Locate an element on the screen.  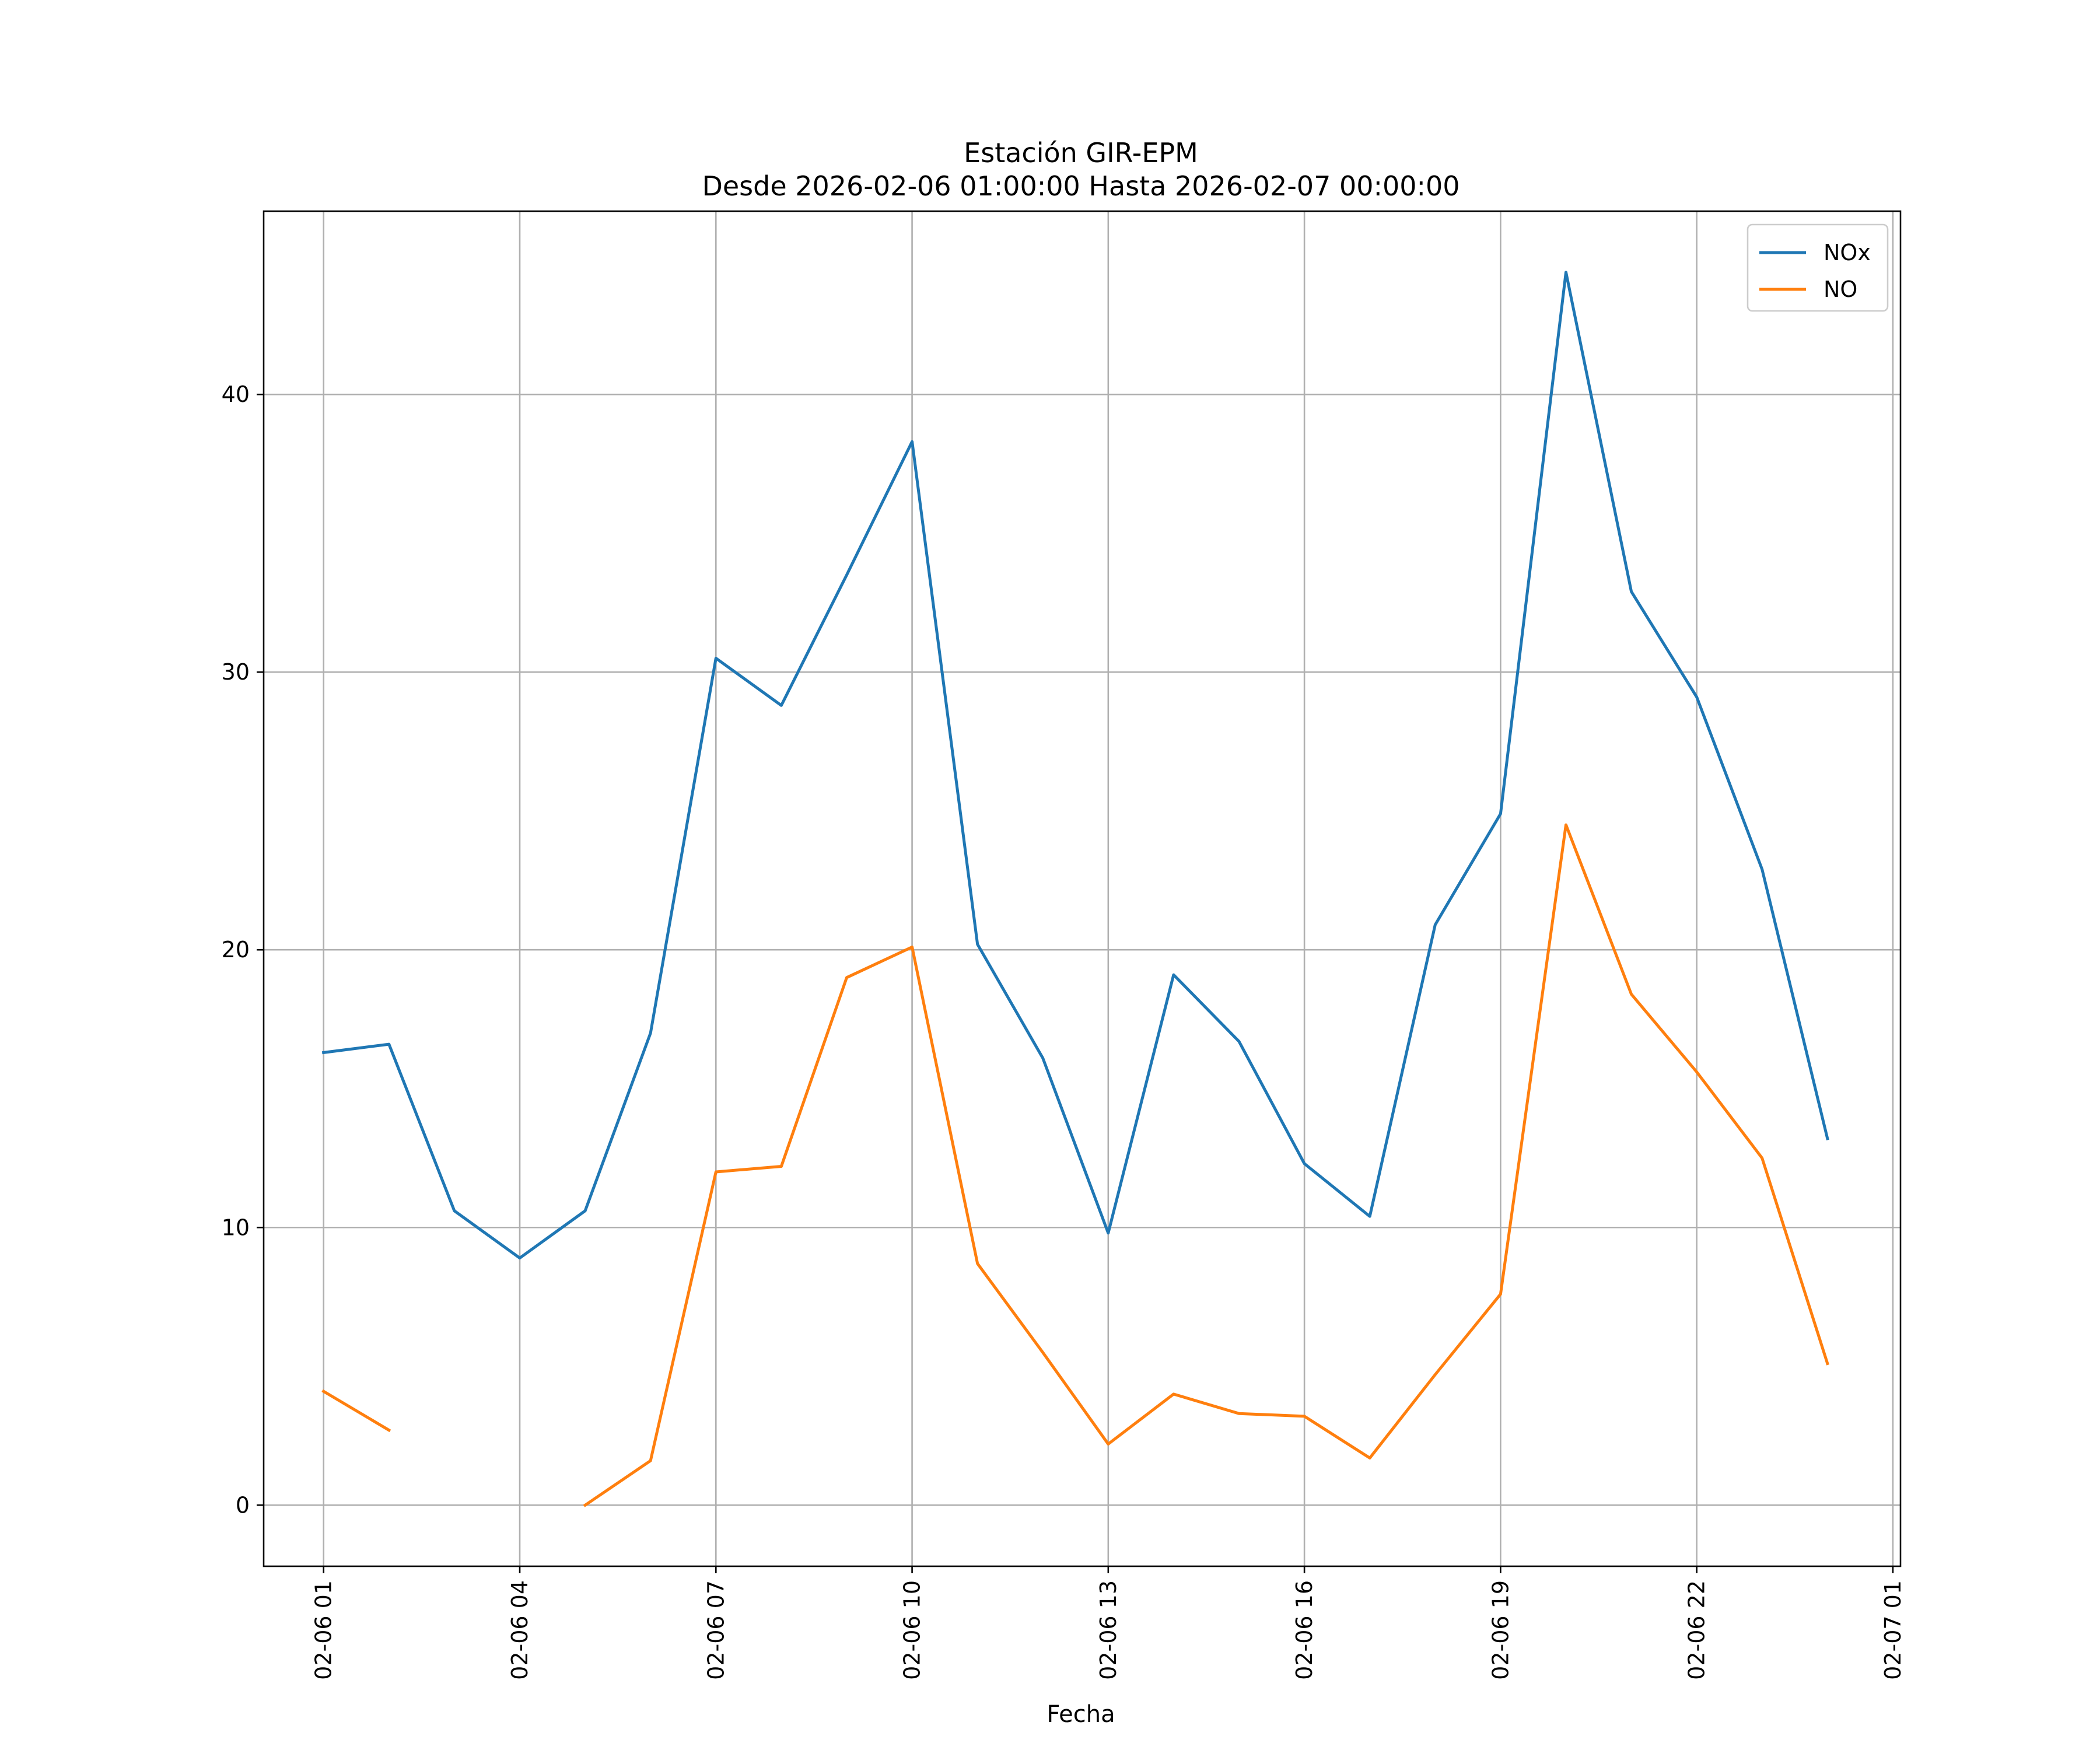
x-tick-label: 02-06 13 is located at coordinates (1108, 1630).